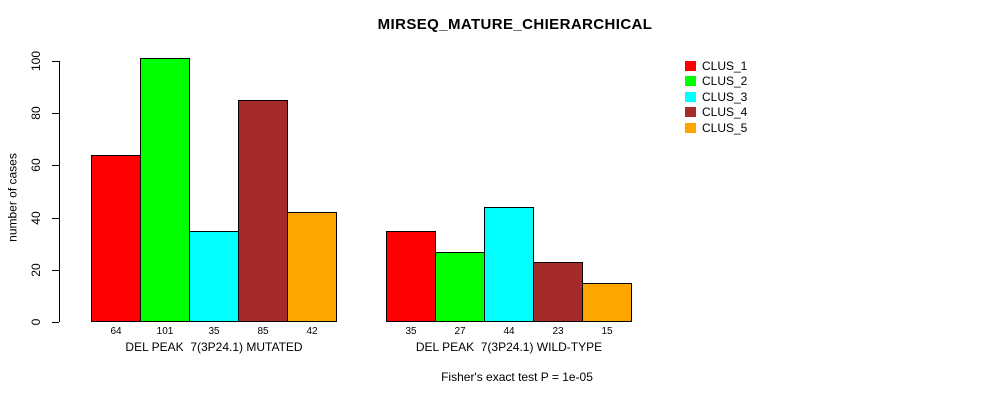 This screenshot has height=400, width=990. Describe the element at coordinates (36, 113) in the screenshot. I see `y-axis-tick-label: 80` at that location.